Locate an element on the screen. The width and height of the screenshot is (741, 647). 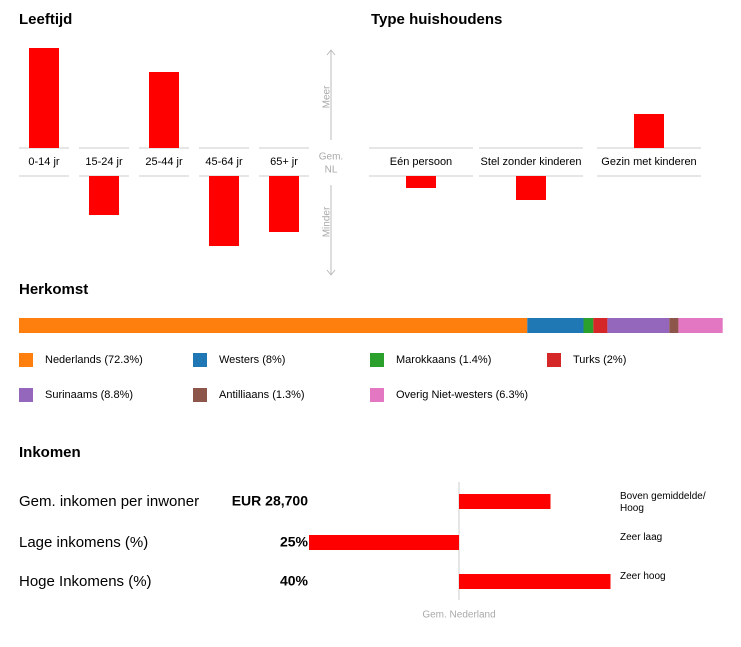
category-label: Eén persoon is located at coordinates (421, 162).